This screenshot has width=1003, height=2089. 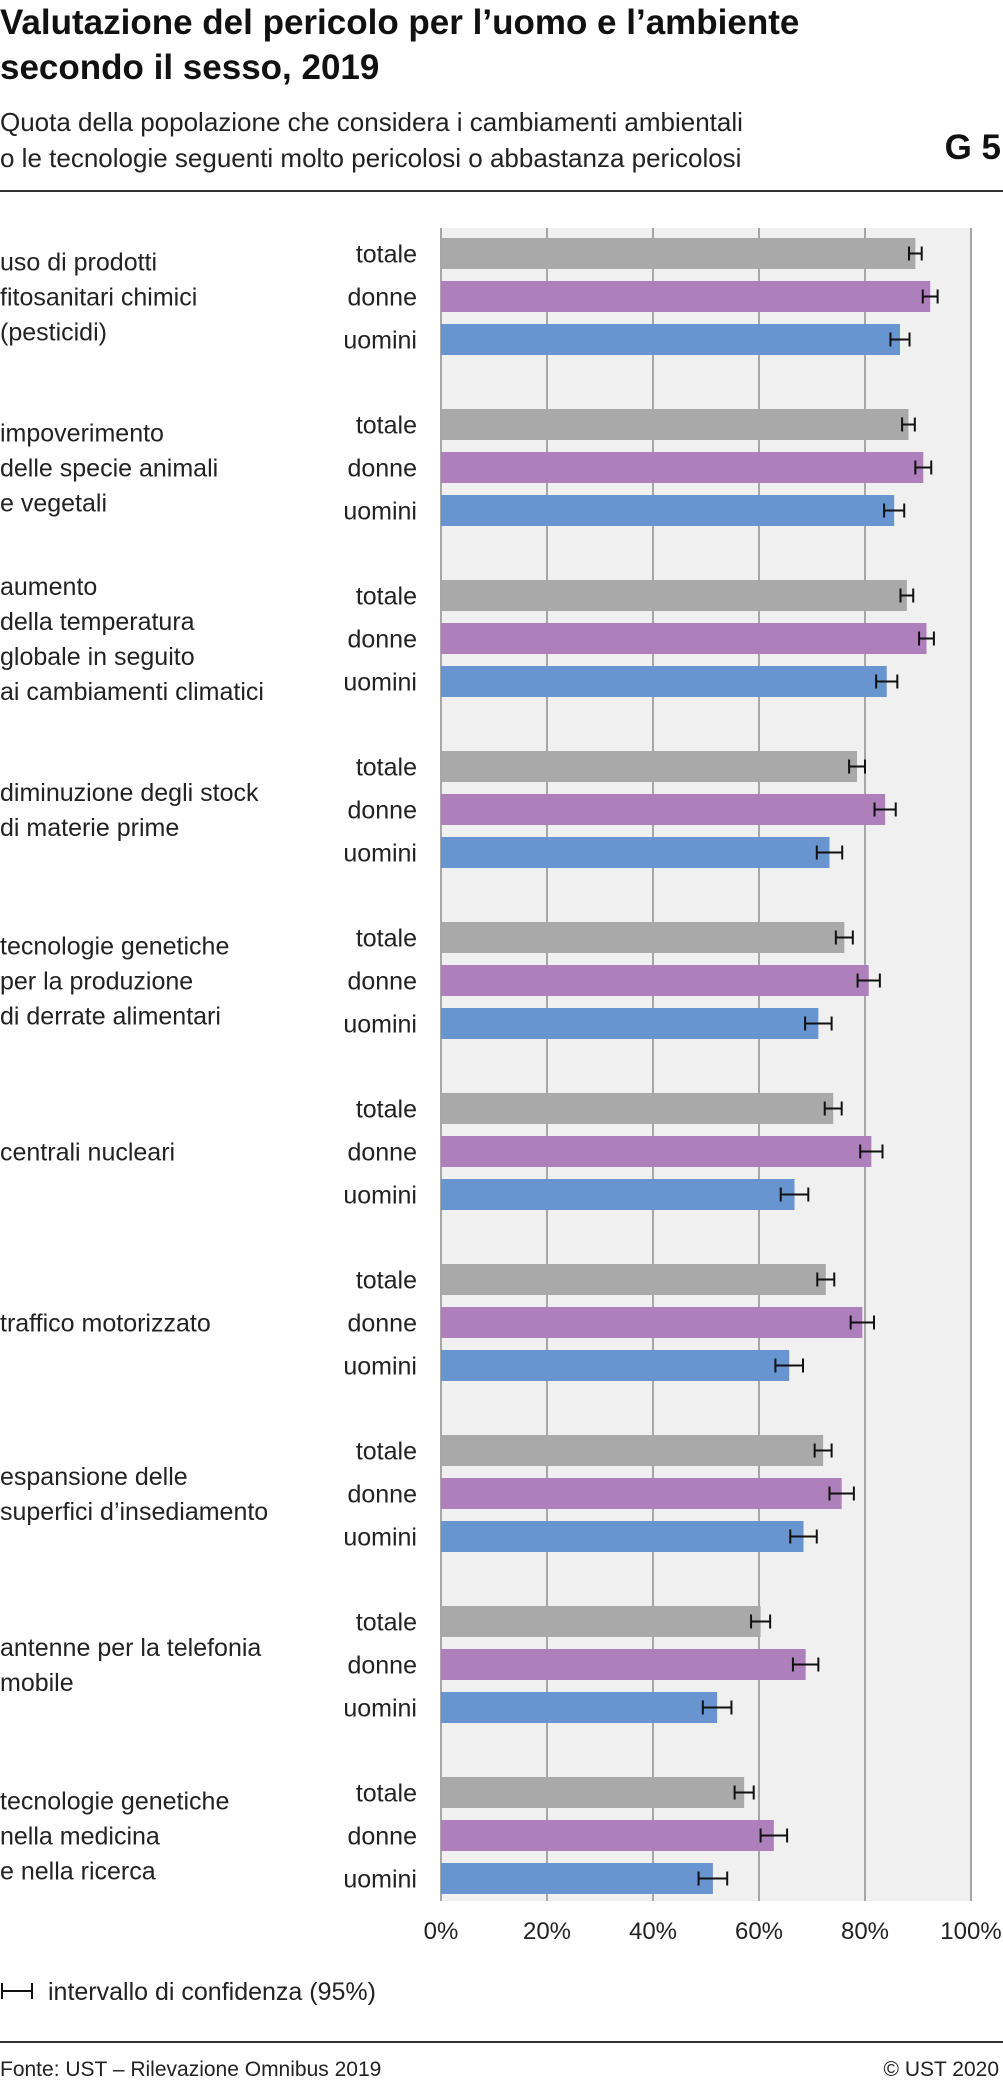 I want to click on category-label: per la produzione, so click(x=96, y=982).